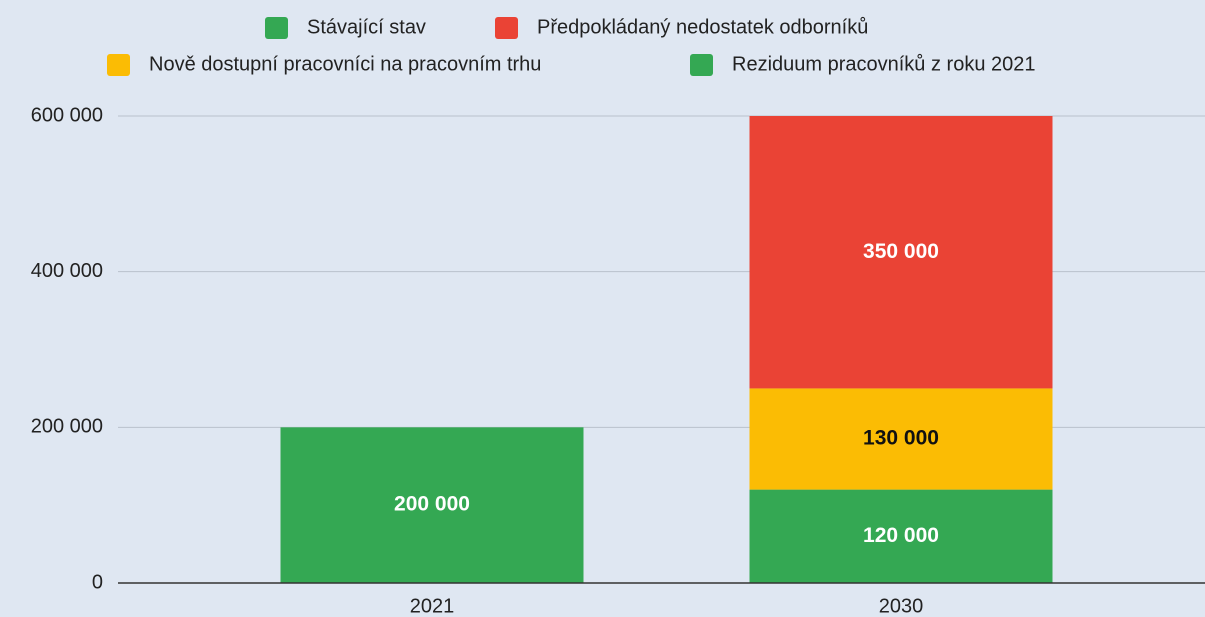  I want to click on y-tick-label: 600 000, so click(67, 115).